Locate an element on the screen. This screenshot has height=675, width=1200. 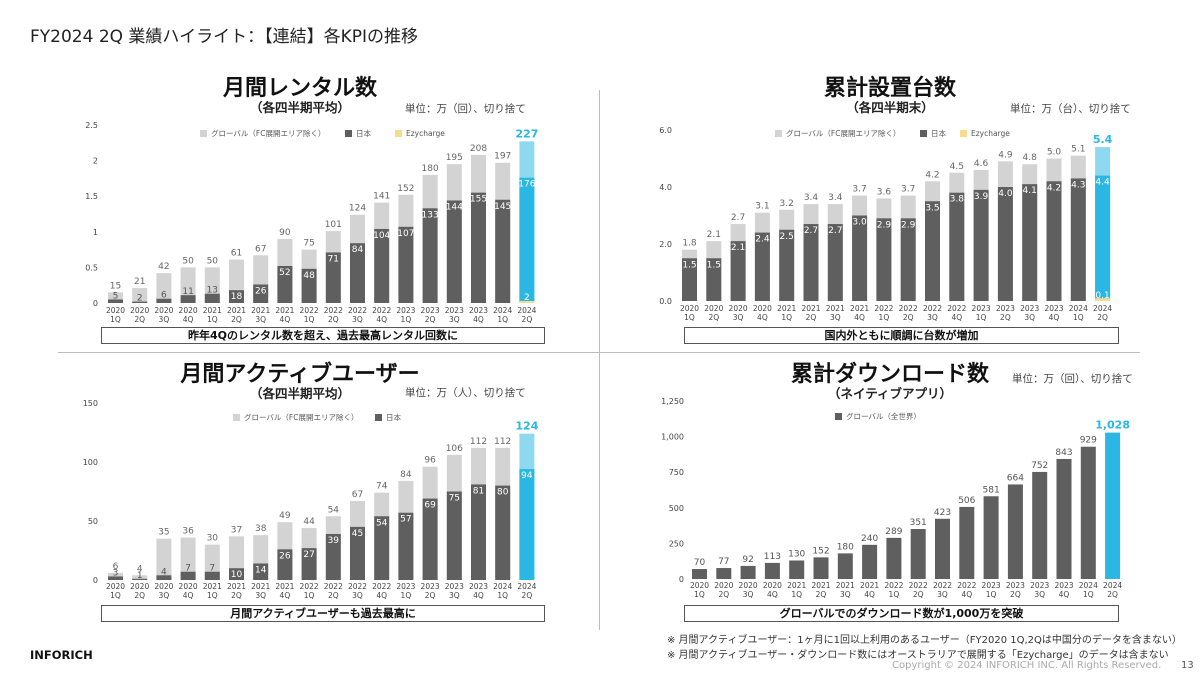
rentals-legend-label: Ezycharge is located at coordinates (425, 133).